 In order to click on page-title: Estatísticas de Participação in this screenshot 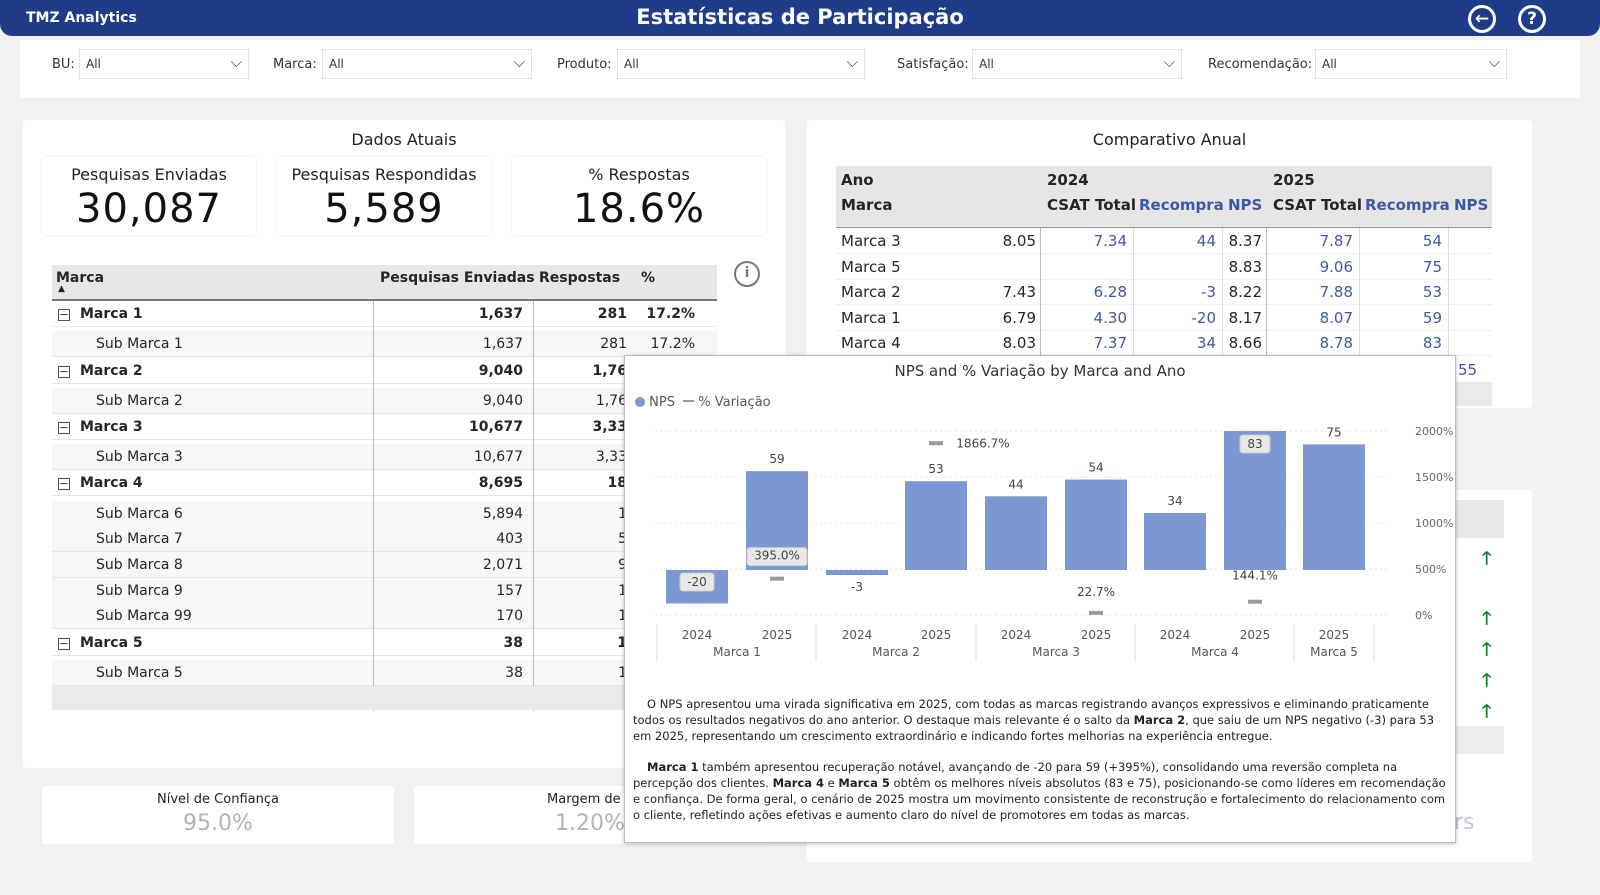, I will do `click(800, 17)`.